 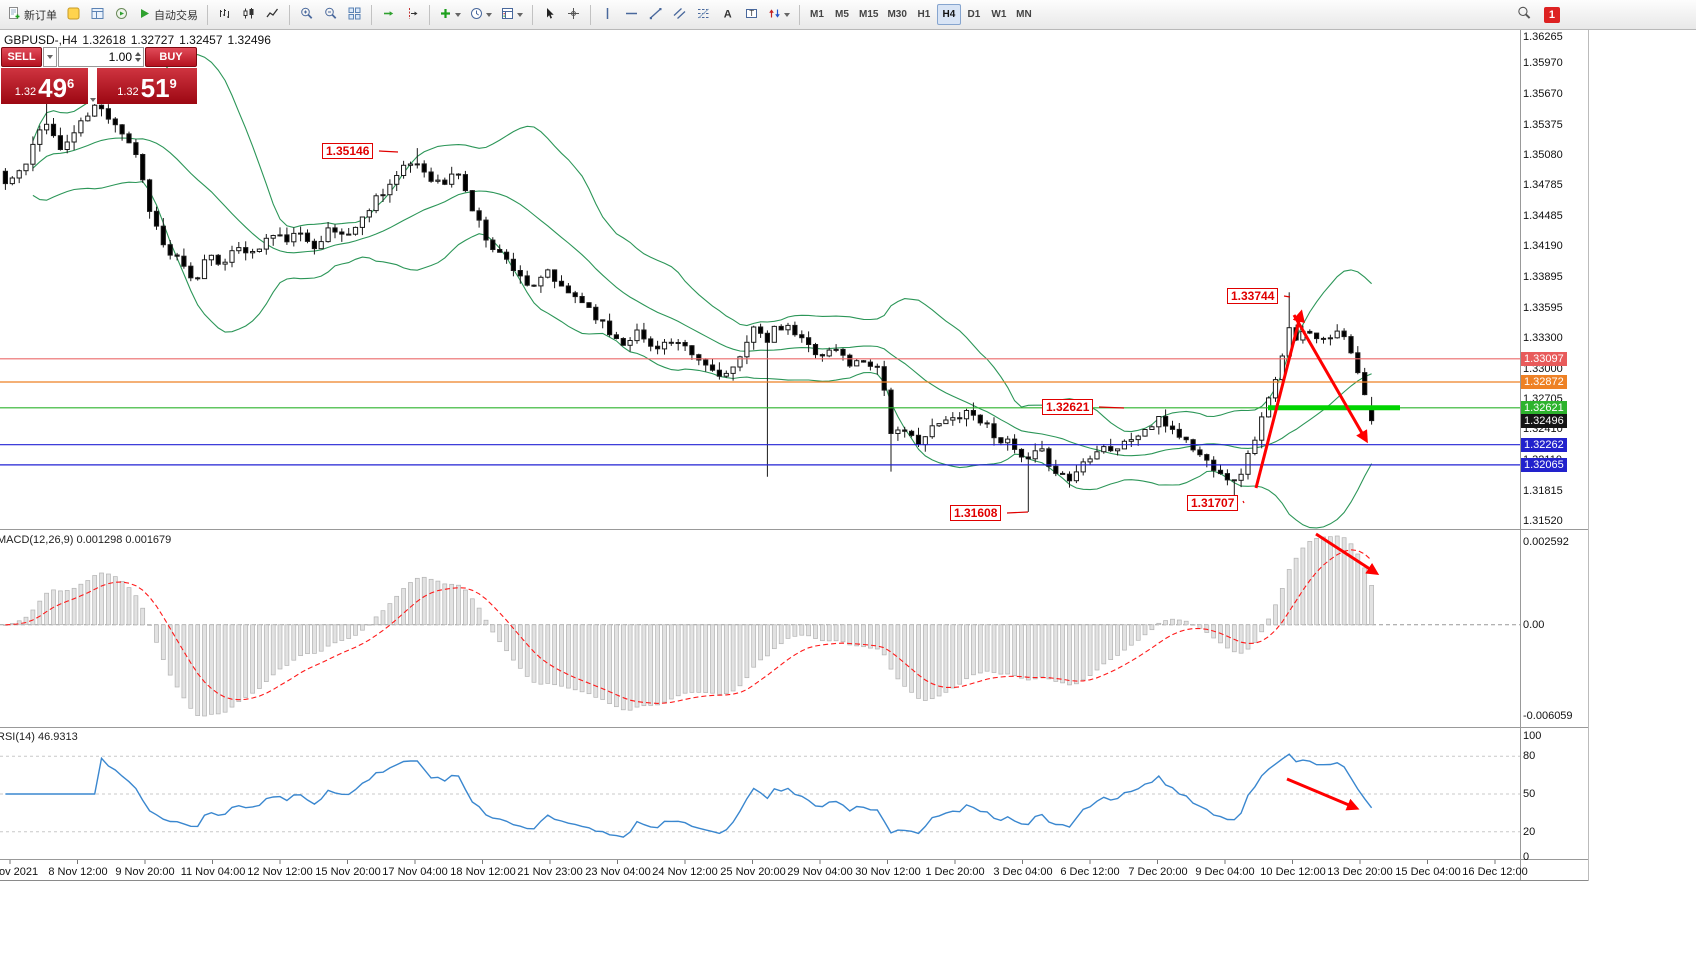 I want to click on search-button, so click(x=1524, y=15).